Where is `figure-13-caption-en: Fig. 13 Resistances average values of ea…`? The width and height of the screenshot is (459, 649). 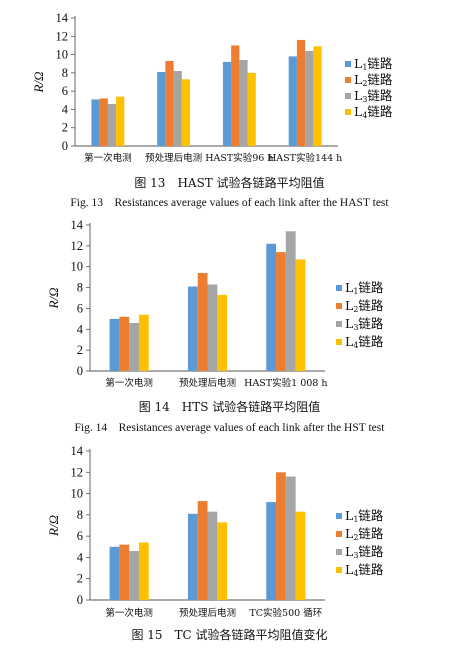 figure-13-caption-en: Fig. 13 Resistances average values of ea… is located at coordinates (229, 203).